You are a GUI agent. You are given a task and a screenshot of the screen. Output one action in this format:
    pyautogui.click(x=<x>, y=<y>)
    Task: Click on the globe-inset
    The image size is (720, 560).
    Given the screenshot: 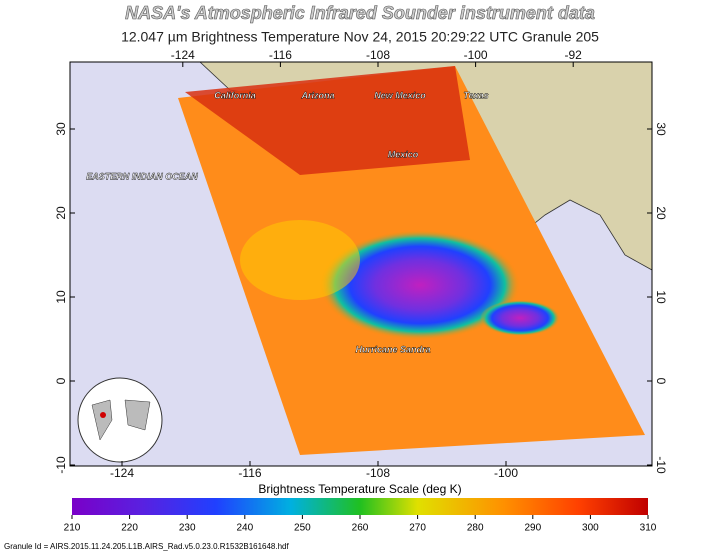 What is the action you would take?
    pyautogui.click(x=120, y=420)
    